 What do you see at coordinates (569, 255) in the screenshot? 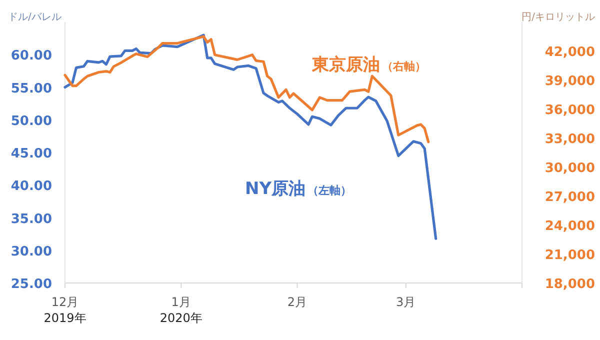
I see `y2-tick-label: 21,000` at bounding box center [569, 255].